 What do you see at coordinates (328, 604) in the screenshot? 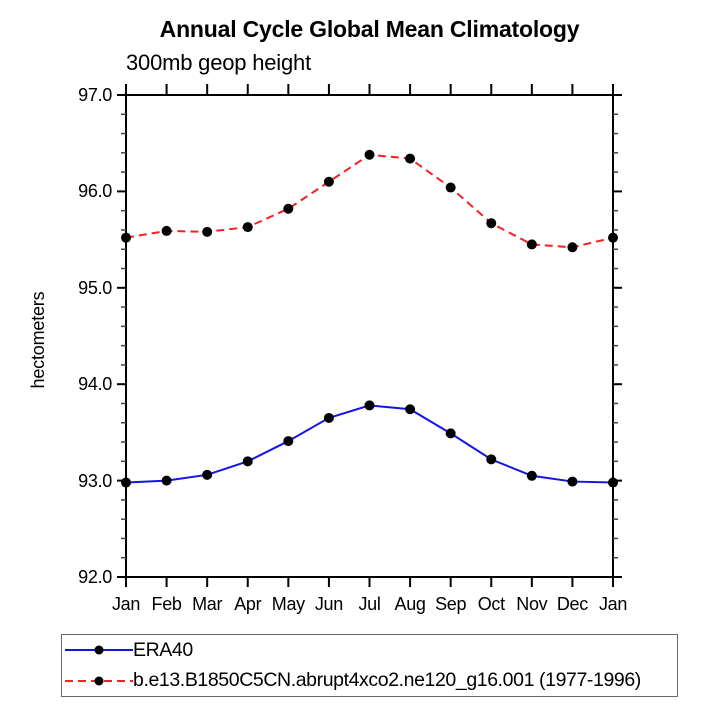
I see `x-tick-label: Jun` at bounding box center [328, 604].